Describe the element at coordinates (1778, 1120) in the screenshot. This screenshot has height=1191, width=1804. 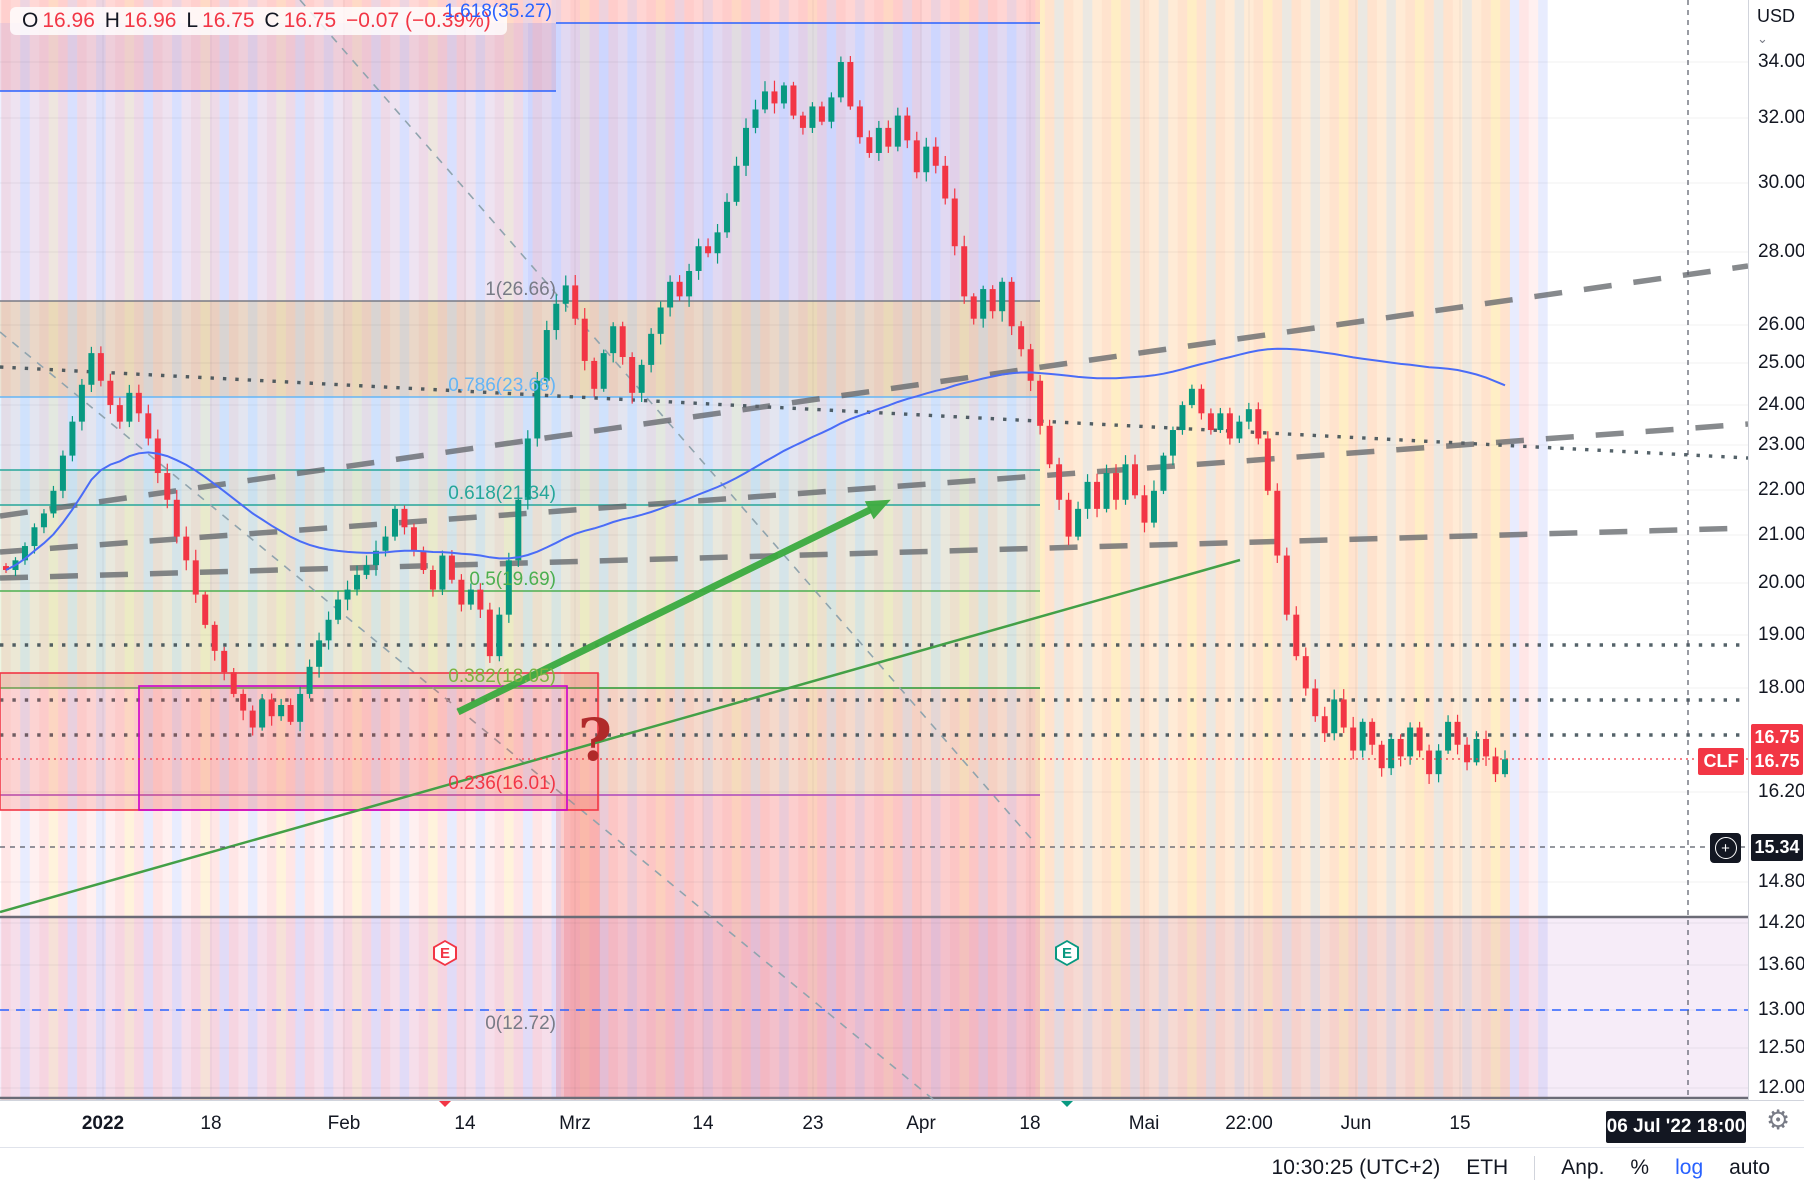
I see `gear-icon: ⚙` at that location.